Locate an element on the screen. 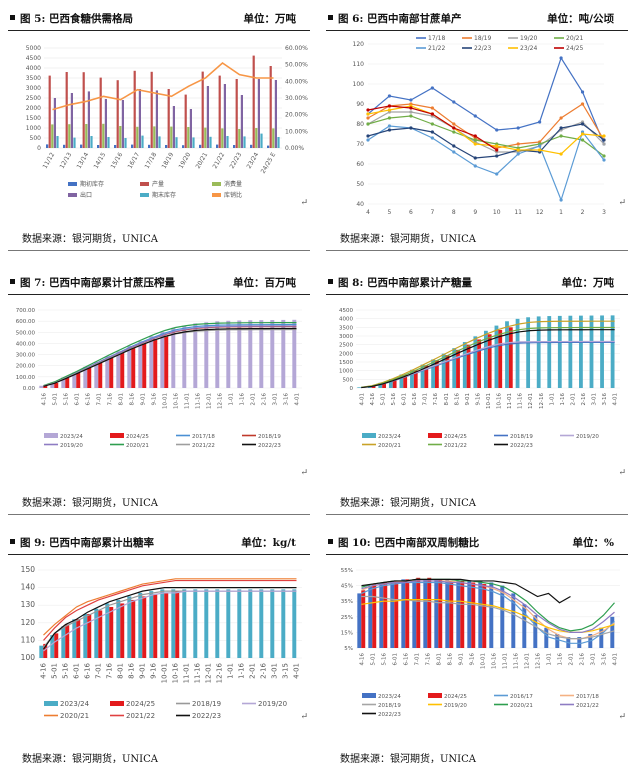 The width and height of the screenshot is (635, 772). y-tick-label: 35% is located at coordinates (347, 602).